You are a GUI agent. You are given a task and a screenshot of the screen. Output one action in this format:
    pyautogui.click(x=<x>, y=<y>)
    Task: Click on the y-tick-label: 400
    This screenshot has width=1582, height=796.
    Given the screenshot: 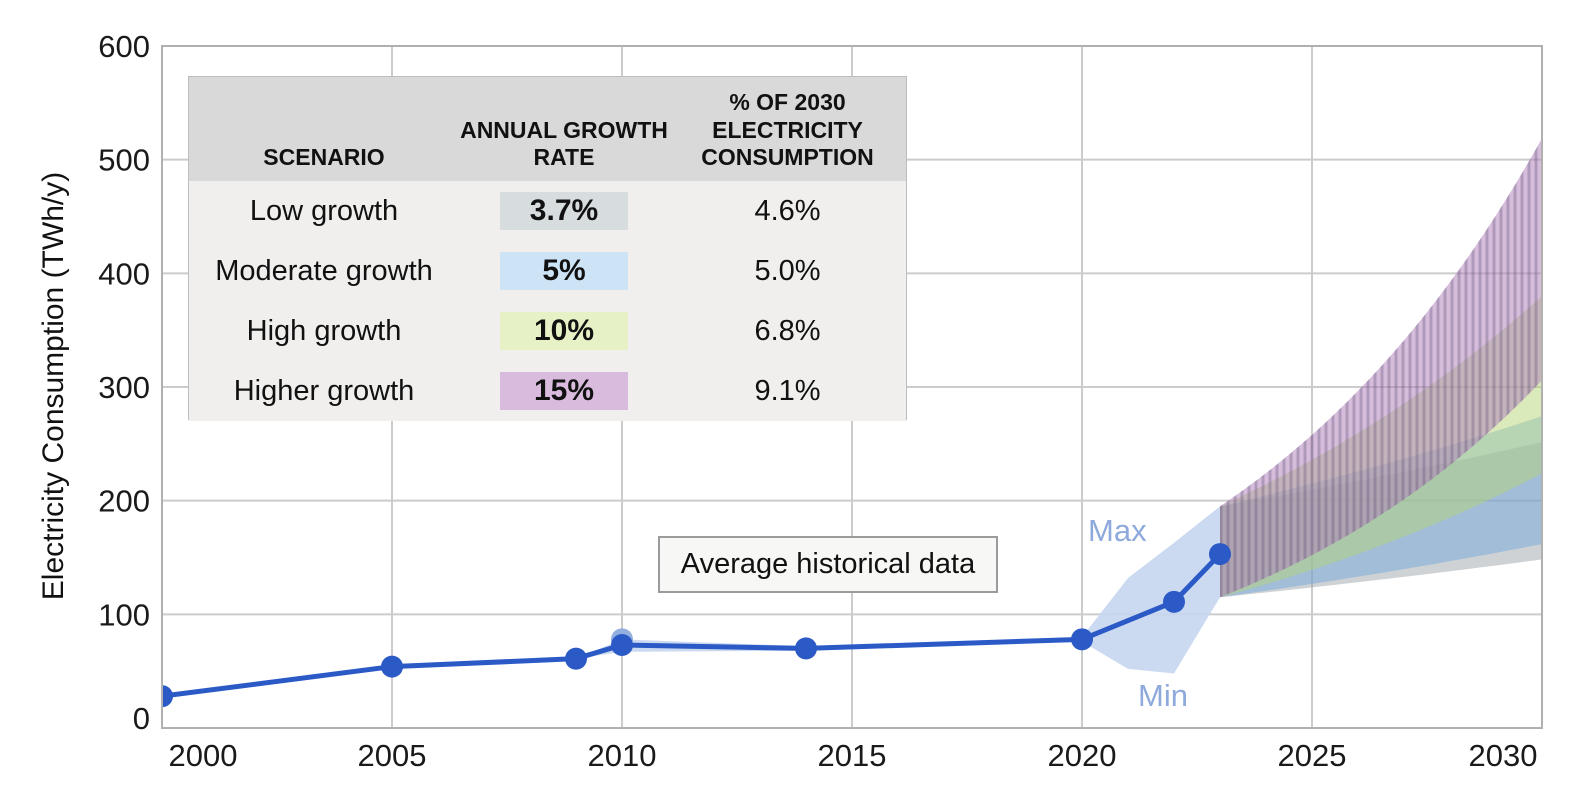 What is the action you would take?
    pyautogui.click(x=124, y=273)
    